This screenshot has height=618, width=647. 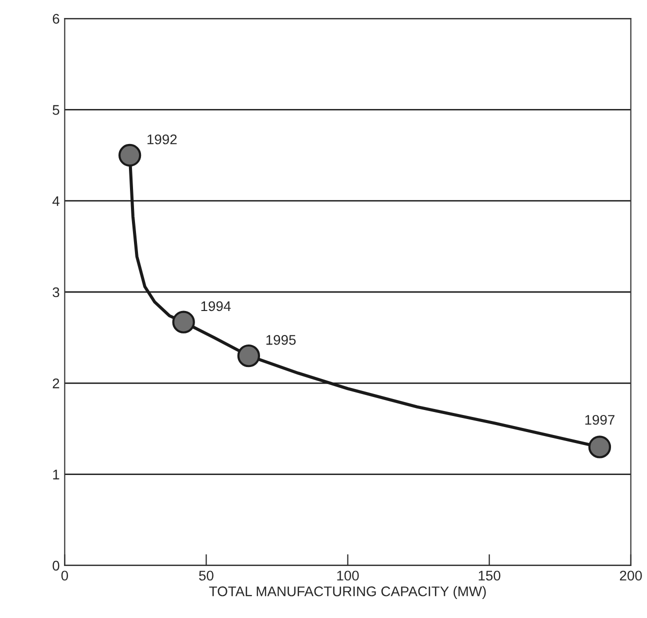 What do you see at coordinates (216, 306) in the screenshot?
I see `annotation: 1994` at bounding box center [216, 306].